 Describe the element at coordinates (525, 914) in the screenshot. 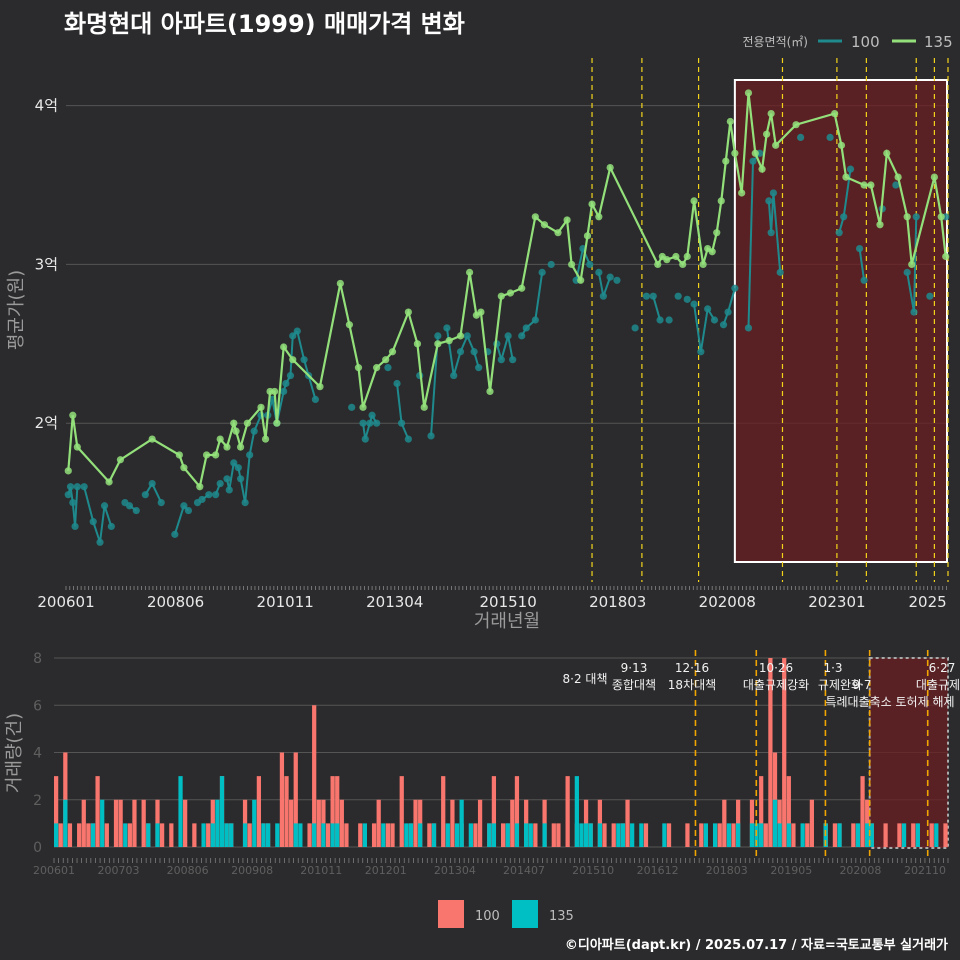

I see `bar-legend-135-swatch` at that location.